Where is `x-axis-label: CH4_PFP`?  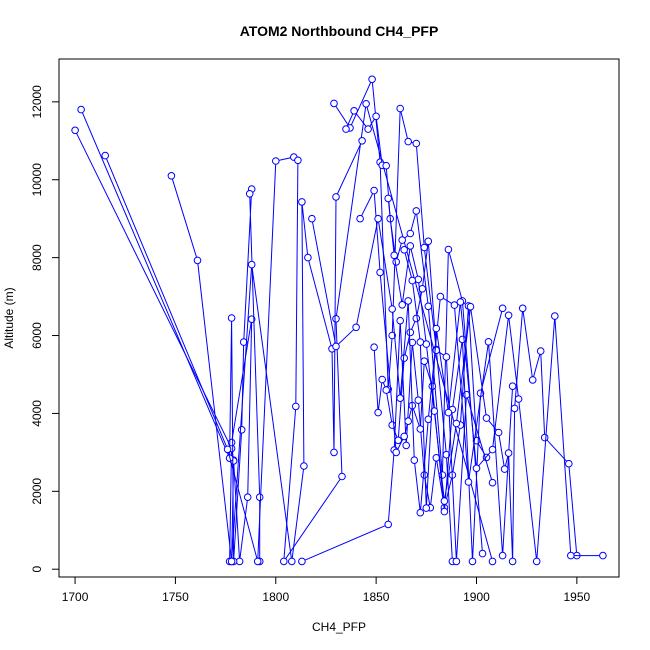 x-axis-label: CH4_PFP is located at coordinates (339, 627).